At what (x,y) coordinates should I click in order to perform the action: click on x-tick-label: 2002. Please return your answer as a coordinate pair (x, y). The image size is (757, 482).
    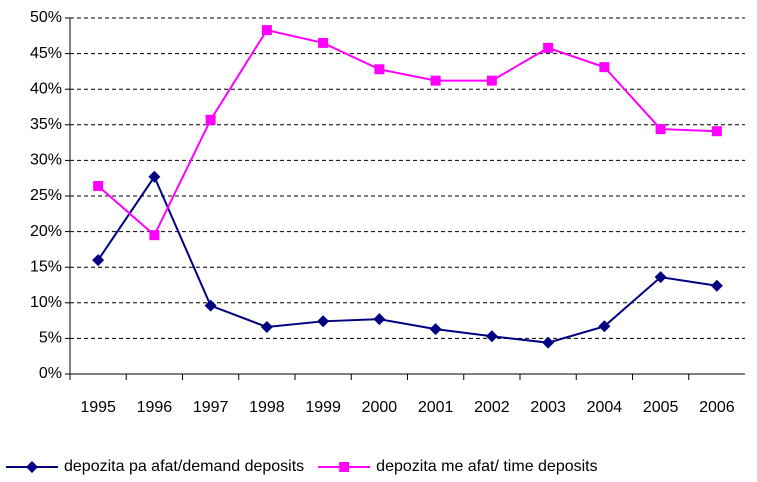
    Looking at the image, I should click on (492, 407).